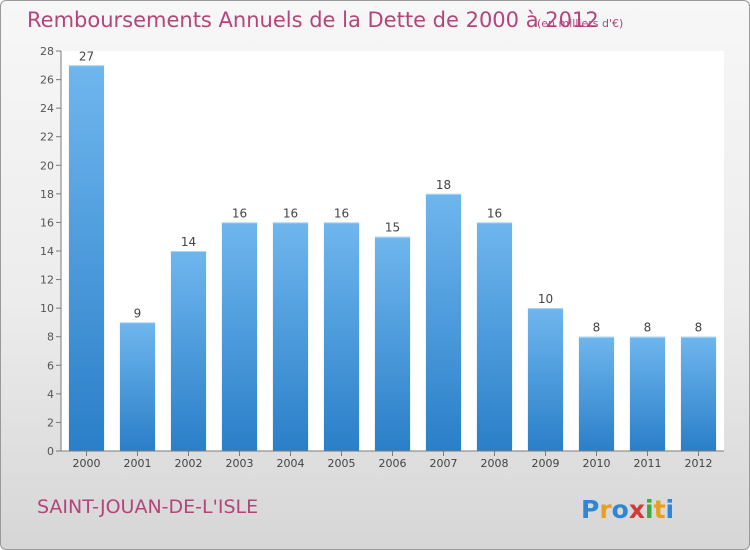 This screenshot has width=750, height=550. What do you see at coordinates (47, 137) in the screenshot?
I see `y-tick-label: 22` at bounding box center [47, 137].